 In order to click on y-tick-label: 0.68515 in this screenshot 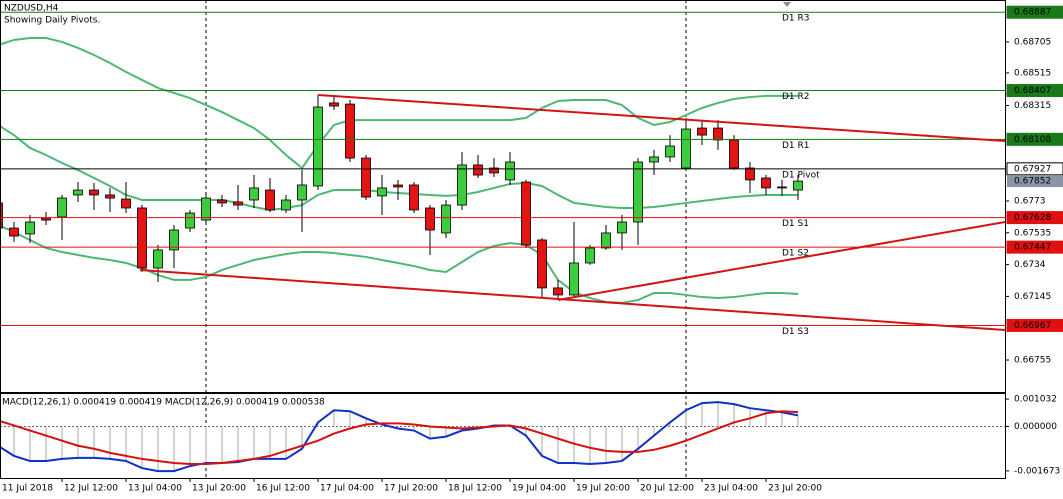, I will do `click(1032, 73)`.